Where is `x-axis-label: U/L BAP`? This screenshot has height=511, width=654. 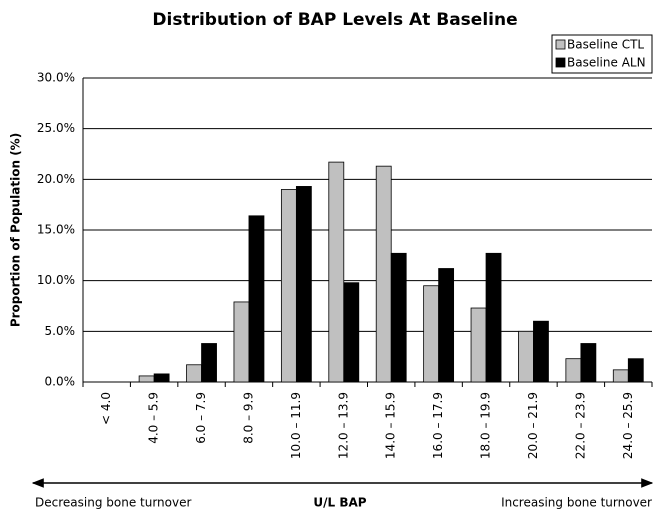
x-axis-label: U/L BAP is located at coordinates (339, 503).